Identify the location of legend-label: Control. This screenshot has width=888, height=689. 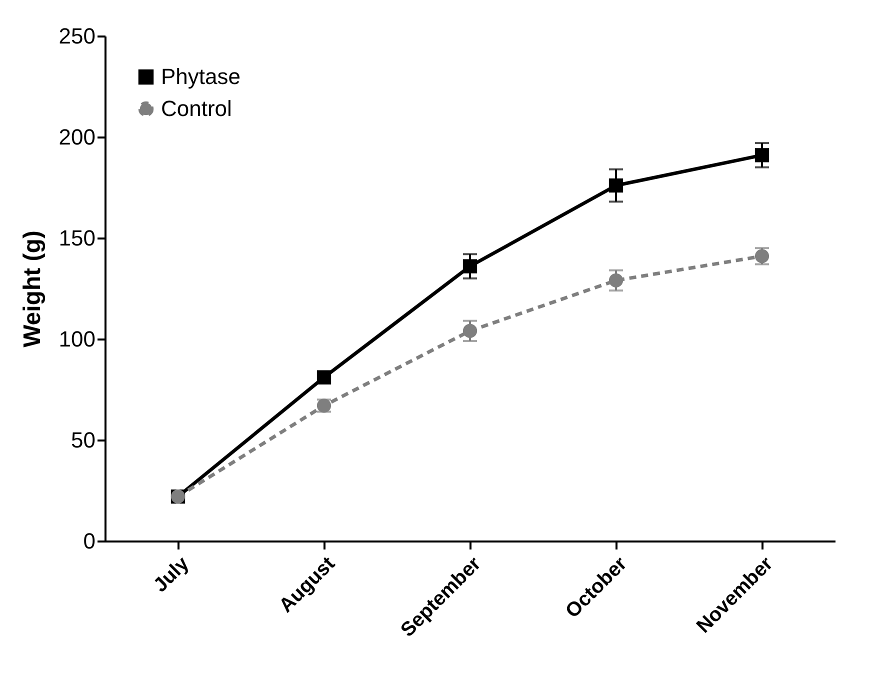
(196, 108).